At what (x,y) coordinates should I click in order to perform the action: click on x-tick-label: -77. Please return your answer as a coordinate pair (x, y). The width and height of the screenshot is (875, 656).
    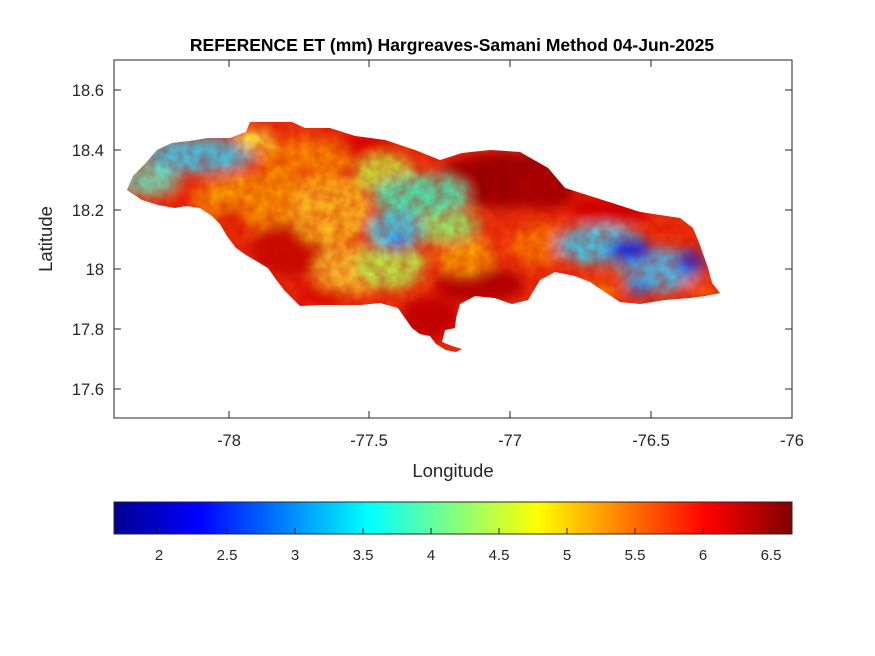
    Looking at the image, I should click on (510, 441).